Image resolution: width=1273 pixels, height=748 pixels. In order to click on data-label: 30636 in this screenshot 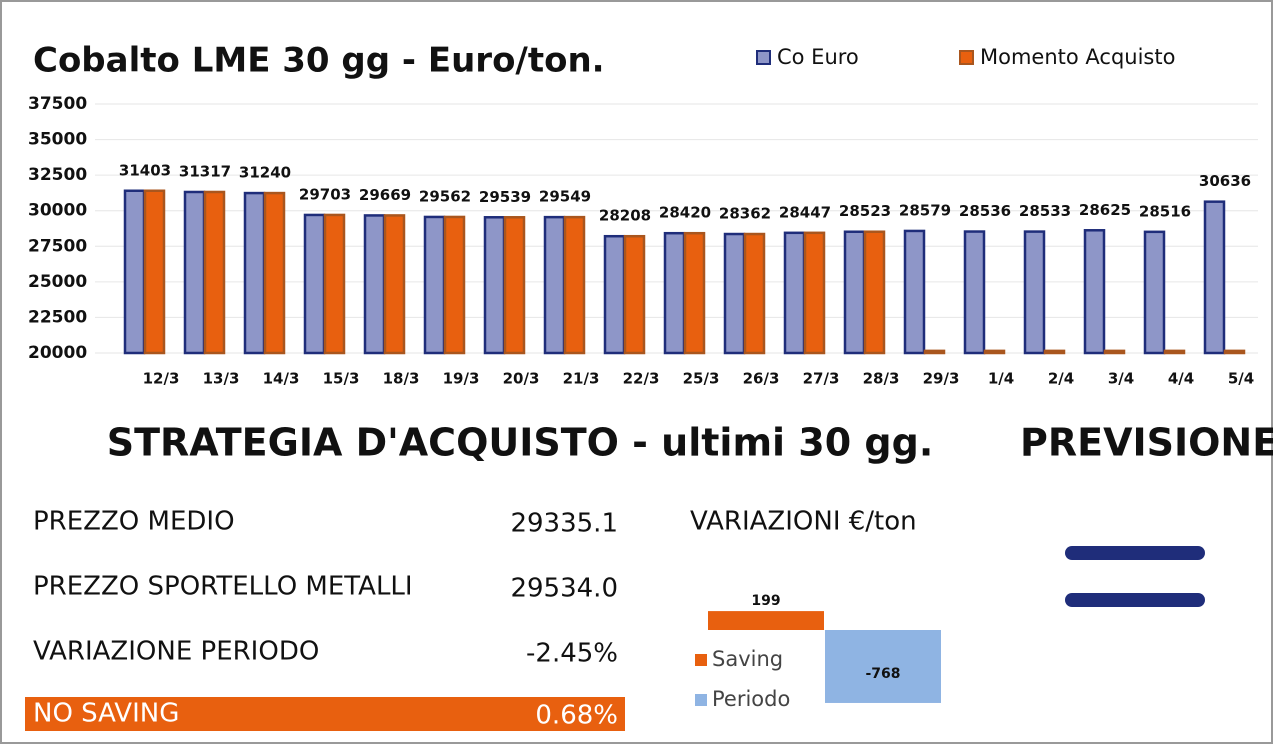, I will do `click(1225, 181)`.